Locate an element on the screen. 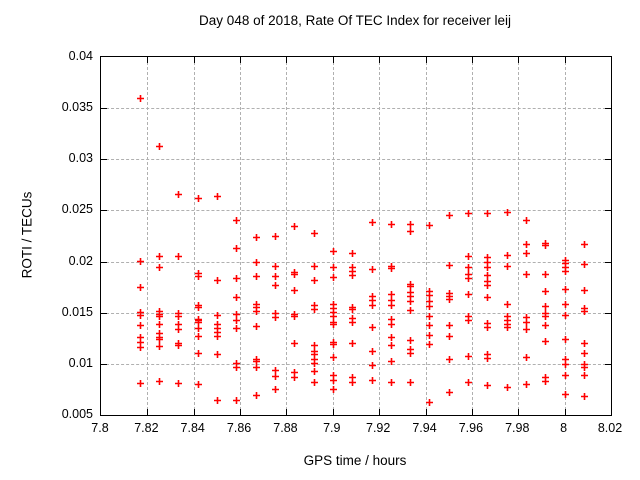 The width and height of the screenshot is (640, 480). y-tick-label: 0.025 is located at coordinates (77, 209).